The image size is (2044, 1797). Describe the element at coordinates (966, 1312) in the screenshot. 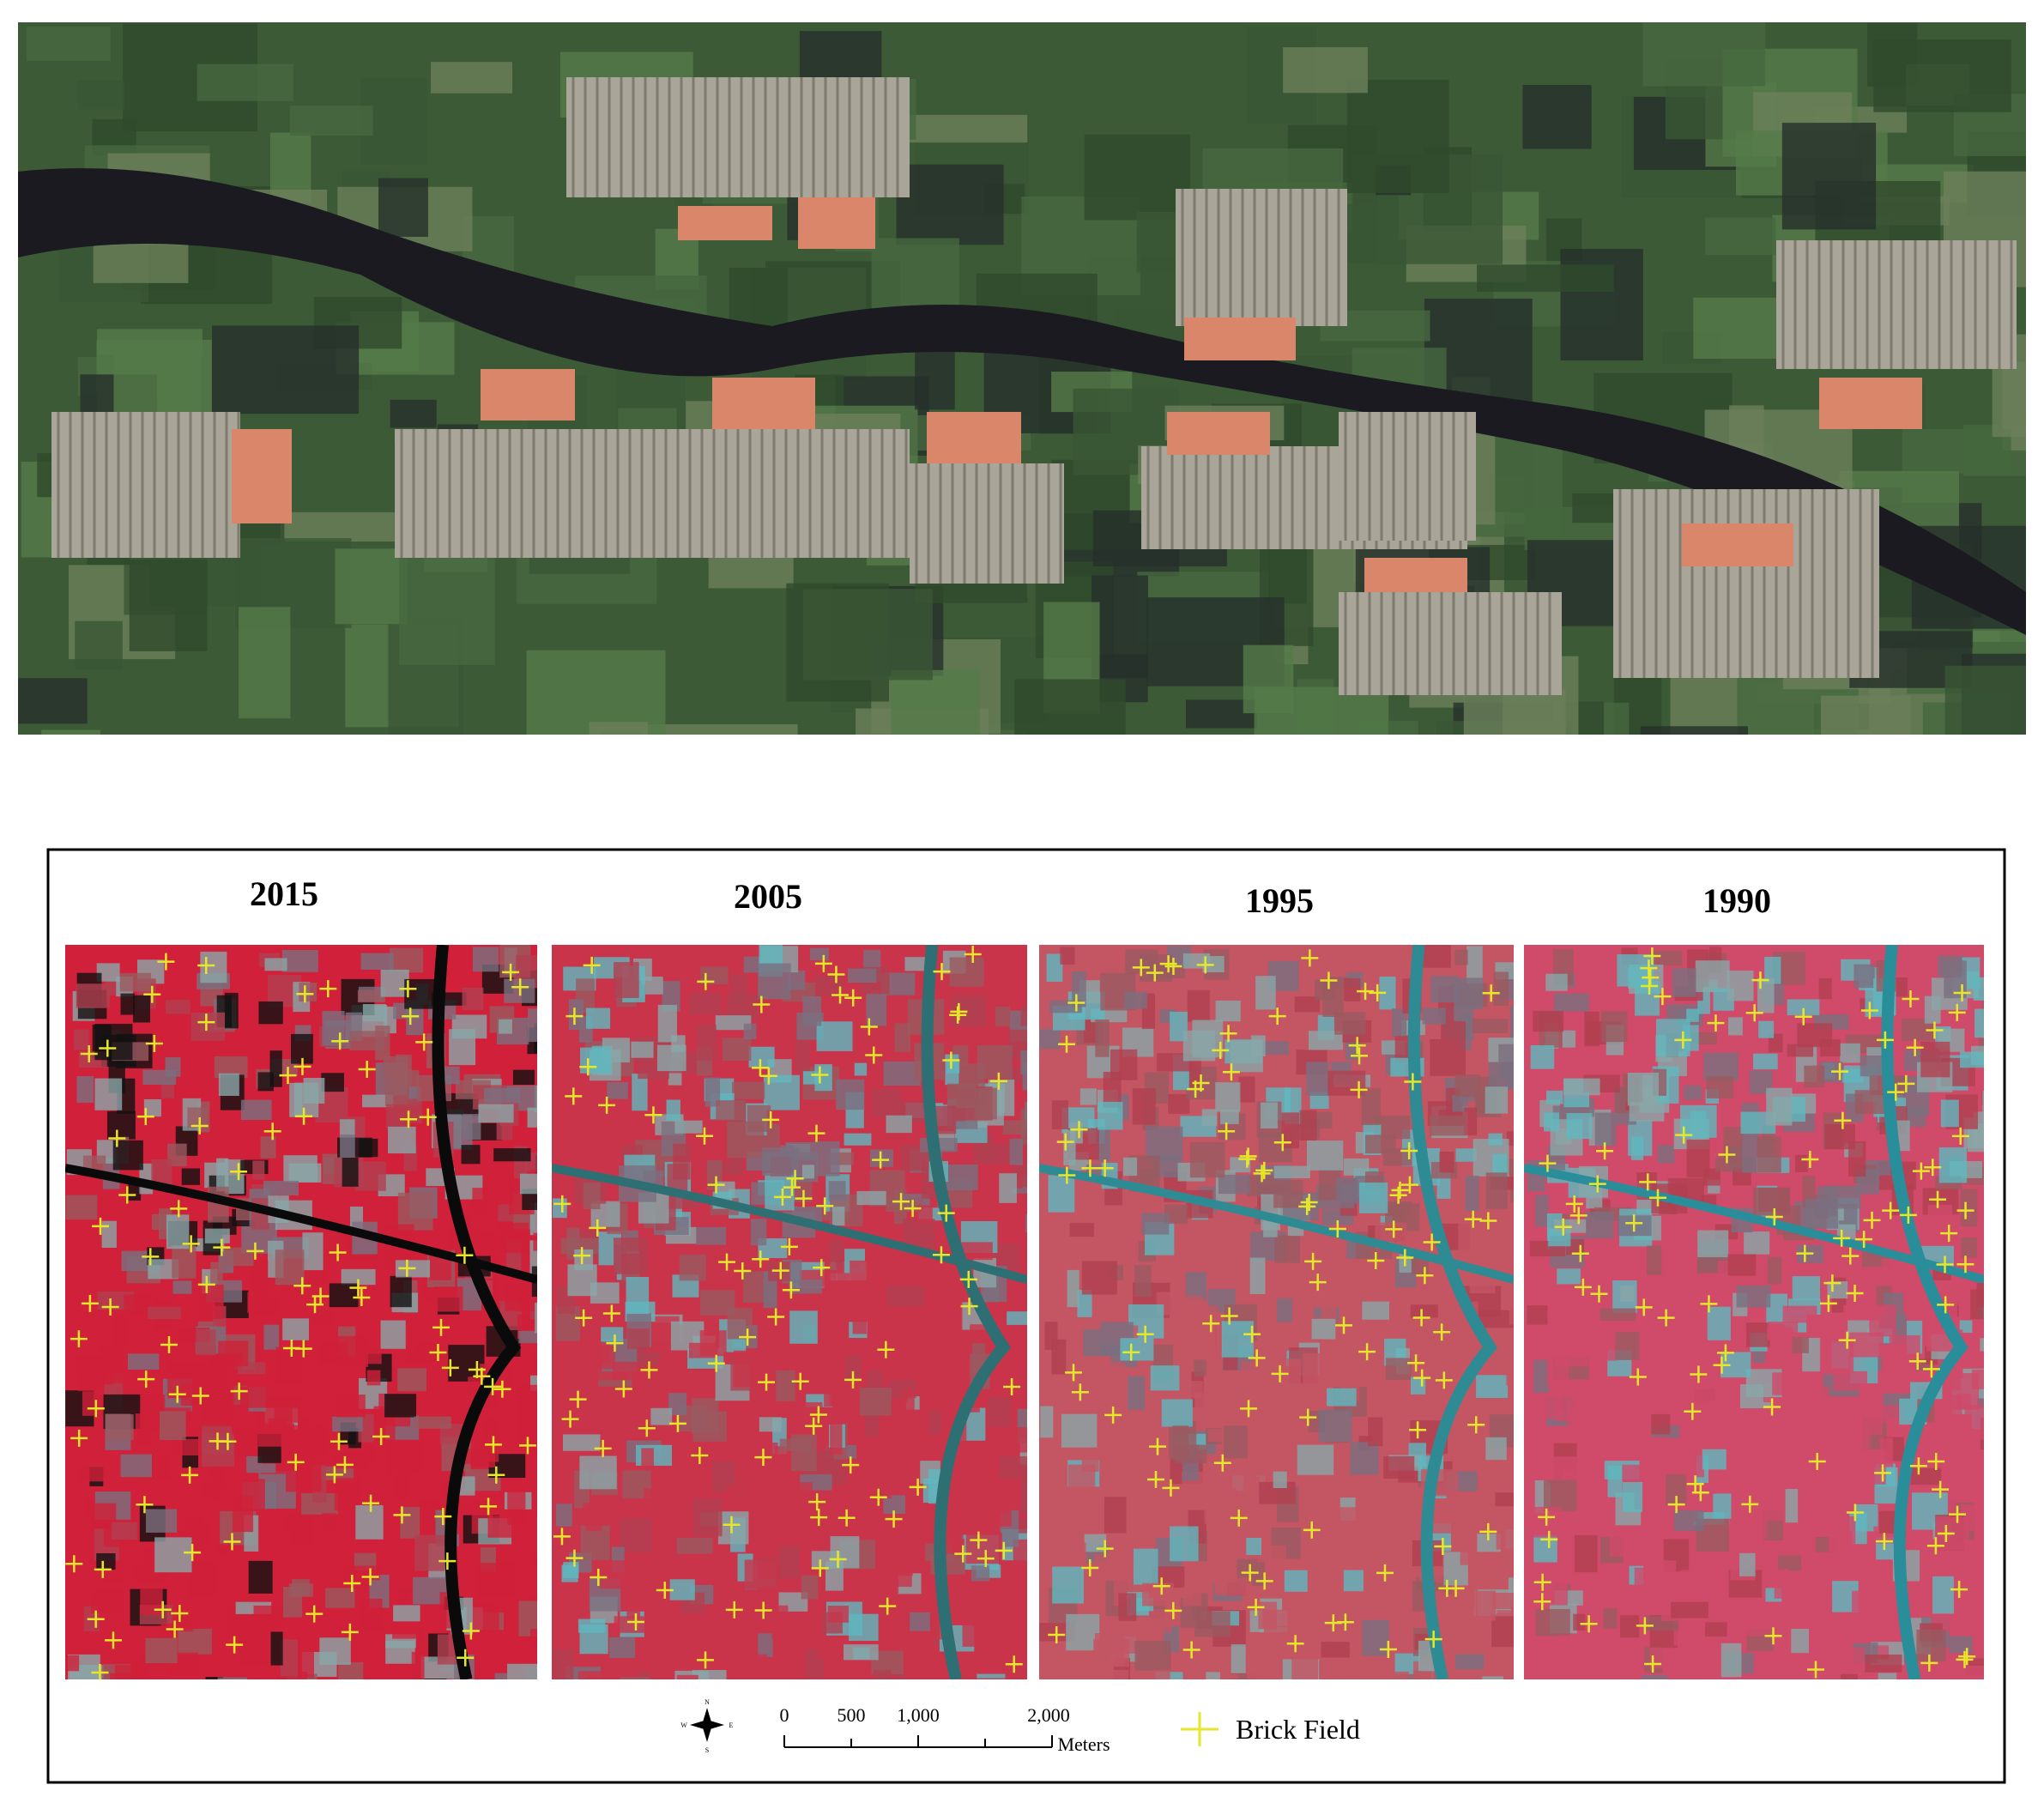

I see `river` at that location.